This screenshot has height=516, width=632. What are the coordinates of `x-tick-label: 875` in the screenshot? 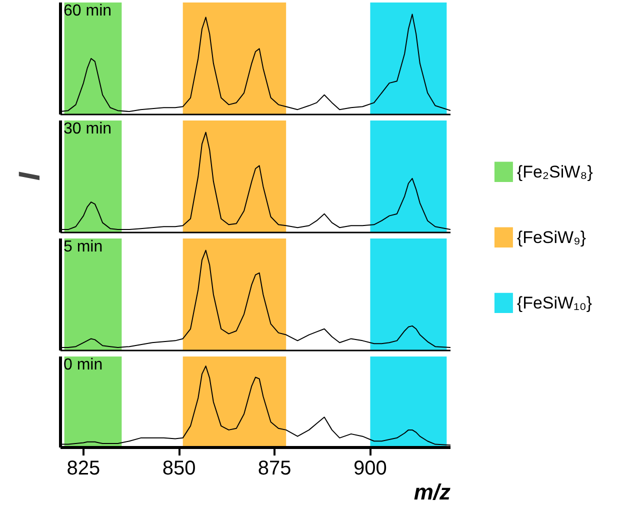 It's located at (275, 469).